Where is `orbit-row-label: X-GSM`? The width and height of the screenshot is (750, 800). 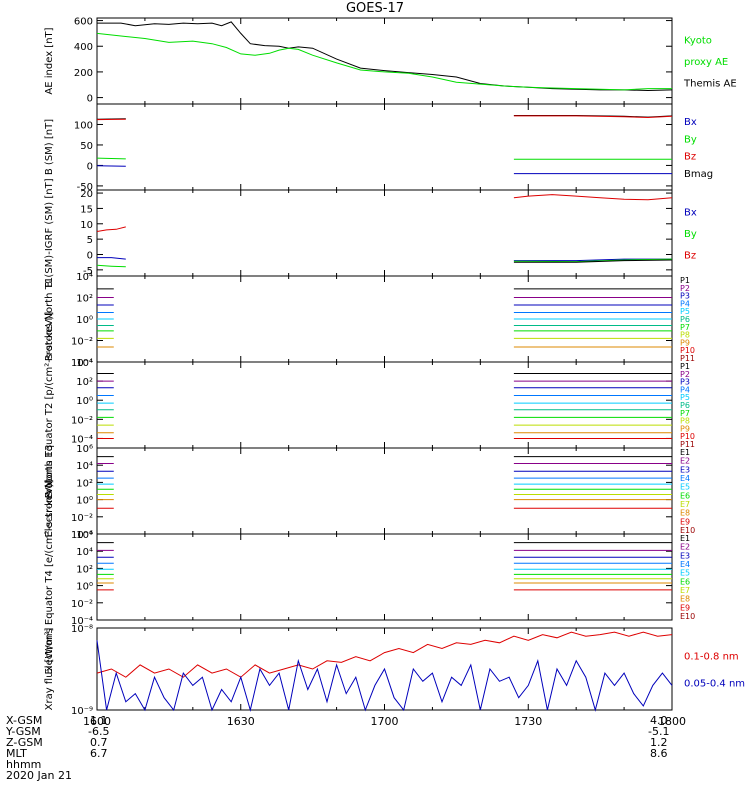
orbit-row-label: X-GSM is located at coordinates (24, 720).